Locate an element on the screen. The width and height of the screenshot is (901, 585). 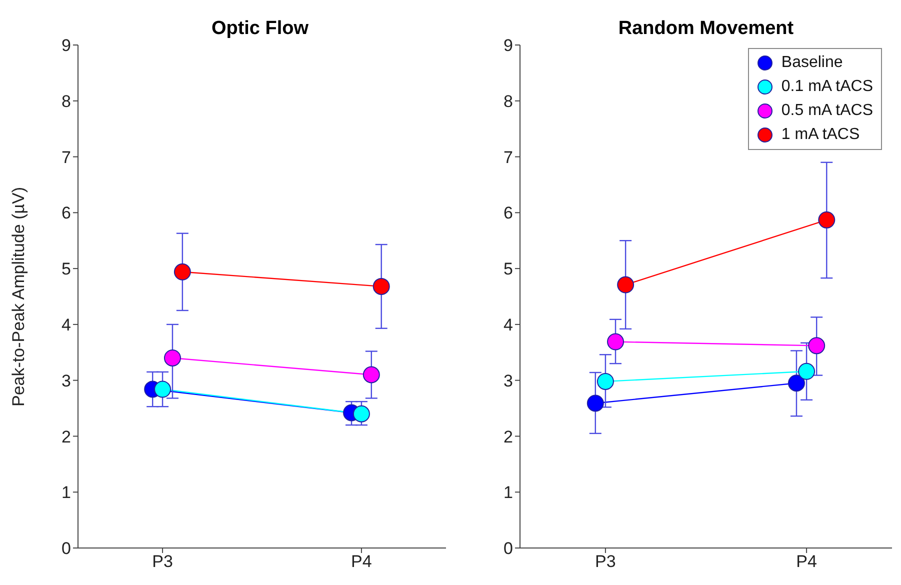
y-axis-title: Peak-to-Peak Amplitude (µV) is located at coordinates (18, 296).